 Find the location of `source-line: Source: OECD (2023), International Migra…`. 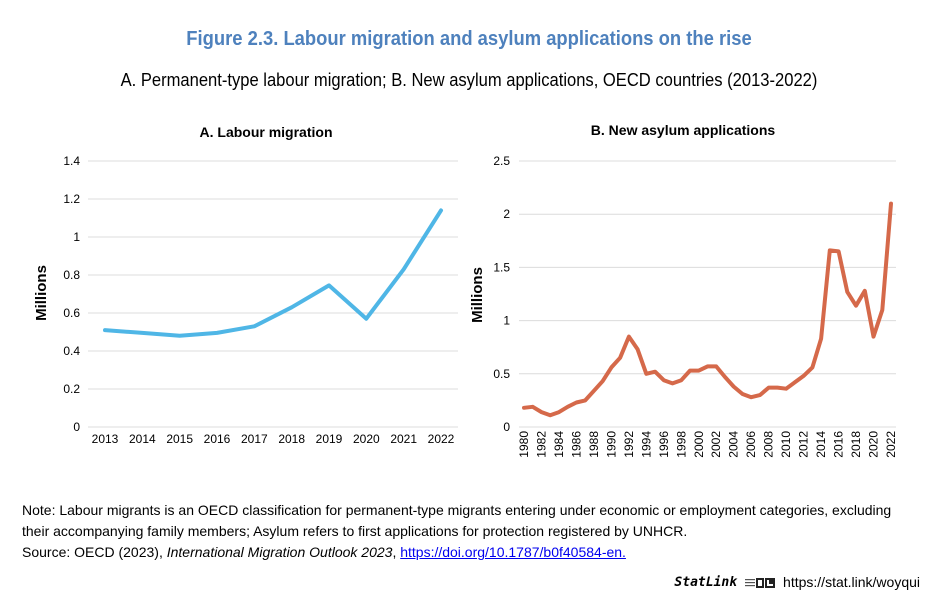

source-line: Source: OECD (2023), International Migra… is located at coordinates (472, 552).